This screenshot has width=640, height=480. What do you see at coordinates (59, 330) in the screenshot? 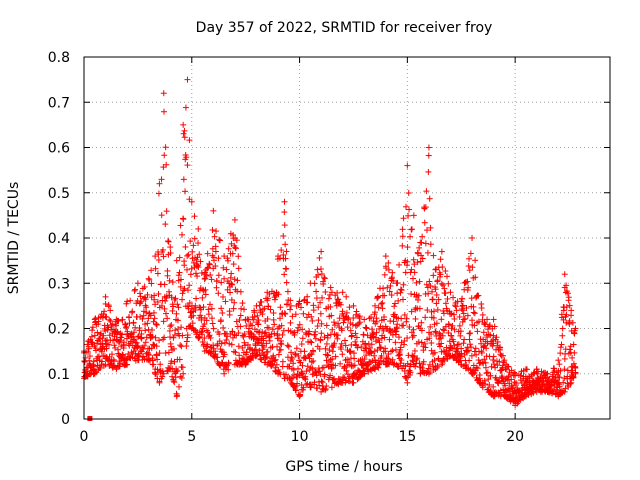
I see `y-tick-label: 0.2` at bounding box center [59, 330].